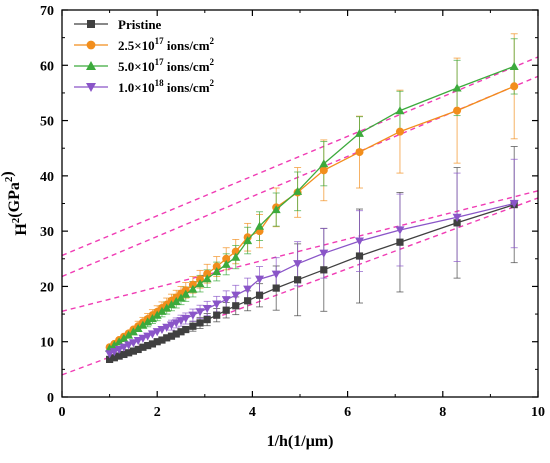 The height and width of the screenshot is (463, 550). I want to click on x-axis-label: 1/h(1/μm), so click(300, 441).